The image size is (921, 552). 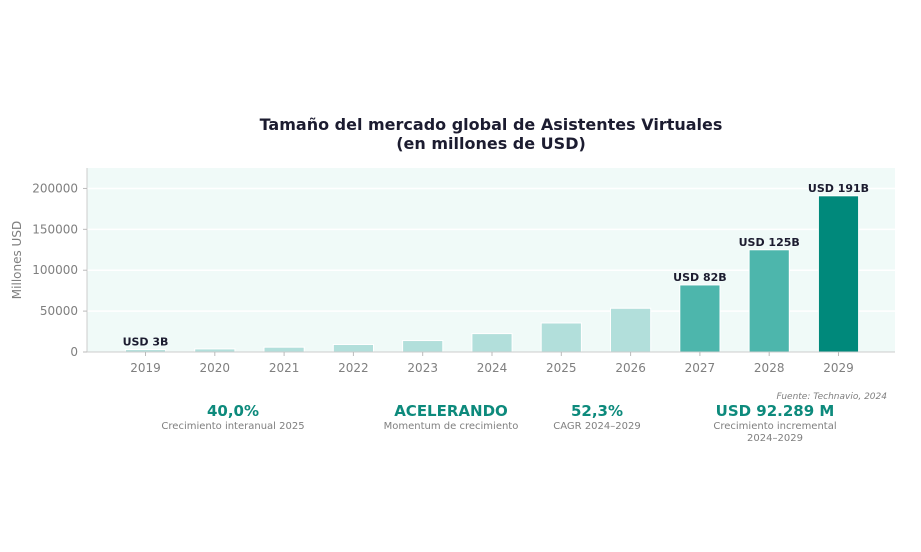 I want to click on x-tick-label: 2021, so click(x=284, y=368).